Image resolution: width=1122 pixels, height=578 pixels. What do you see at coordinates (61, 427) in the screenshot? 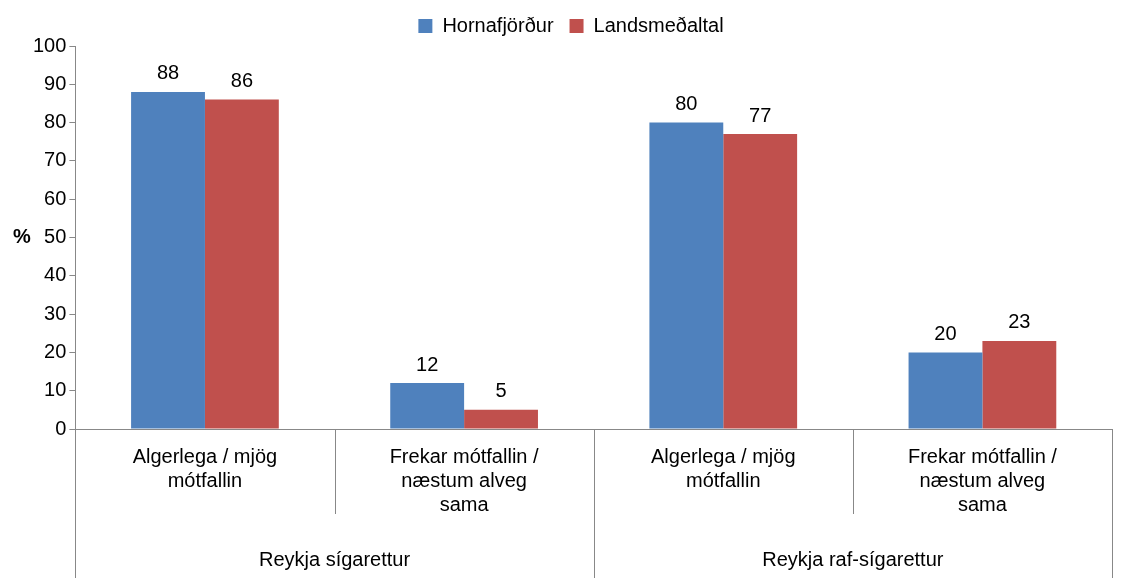
I see `y-tick-label: 0` at bounding box center [61, 427].